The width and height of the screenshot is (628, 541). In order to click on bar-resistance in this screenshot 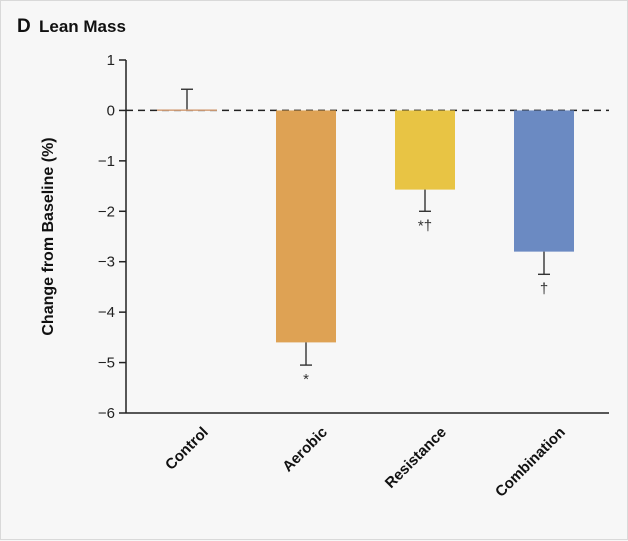, I will do `click(425, 150)`.